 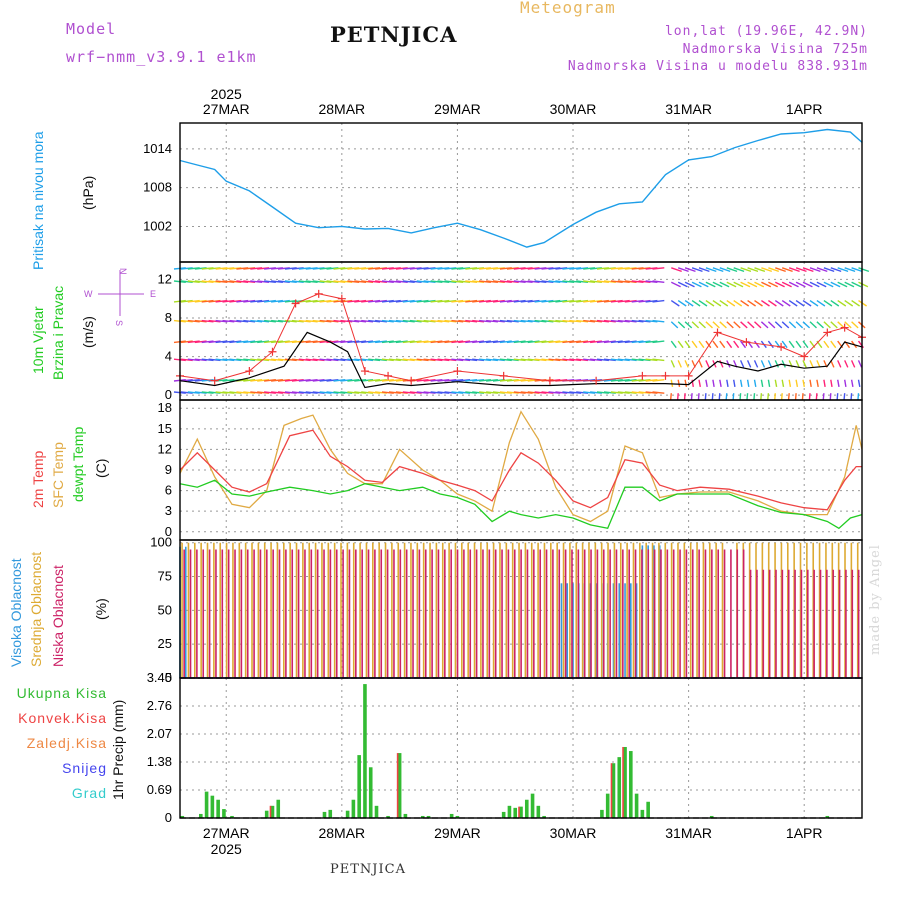 What do you see at coordinates (226, 833) in the screenshot?
I see `x-tick-label-bottom: 27MAR` at bounding box center [226, 833].